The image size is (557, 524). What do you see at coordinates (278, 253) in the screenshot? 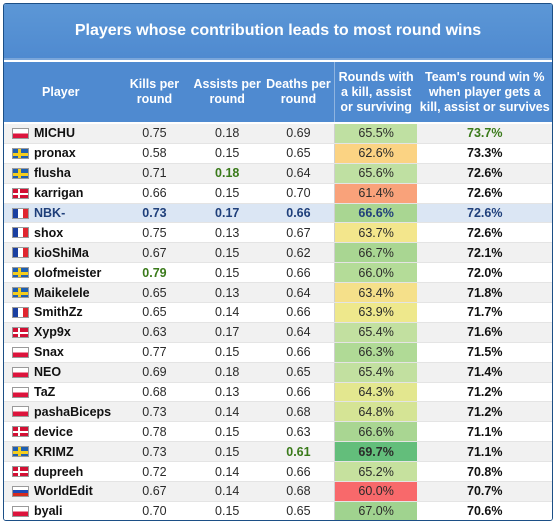
I see `table-row: kioShiMa 0.67 0.15 0.62 66.7% 72.1%` at bounding box center [278, 253].